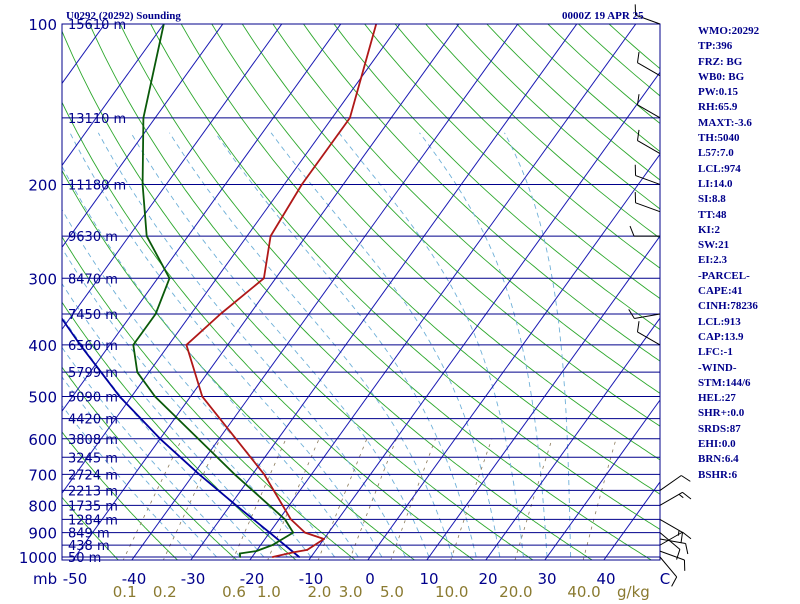 The width and height of the screenshot is (800, 604). Describe the element at coordinates (269, 591) in the screenshot. I see `mixing-ratio-tick: 1.0` at that location.